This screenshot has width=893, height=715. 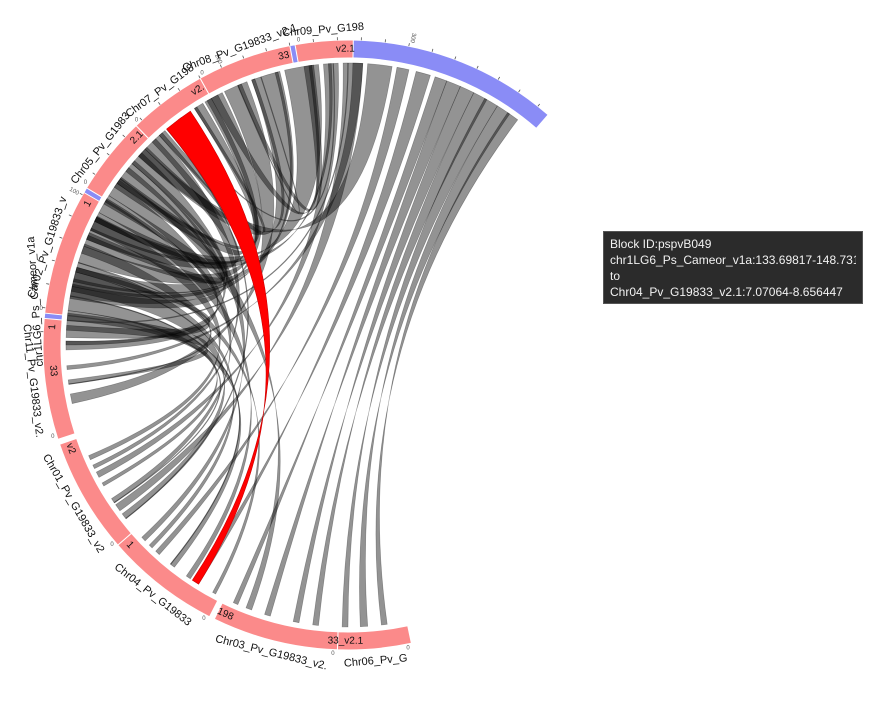 What do you see at coordinates (324, 51) in the screenshot?
I see `chromosome-arc-c09` at bounding box center [324, 51].